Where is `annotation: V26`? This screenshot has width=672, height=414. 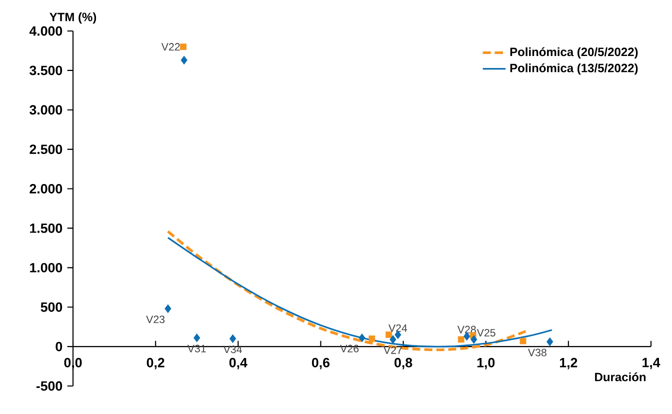
annotation: V26 is located at coordinates (349, 348).